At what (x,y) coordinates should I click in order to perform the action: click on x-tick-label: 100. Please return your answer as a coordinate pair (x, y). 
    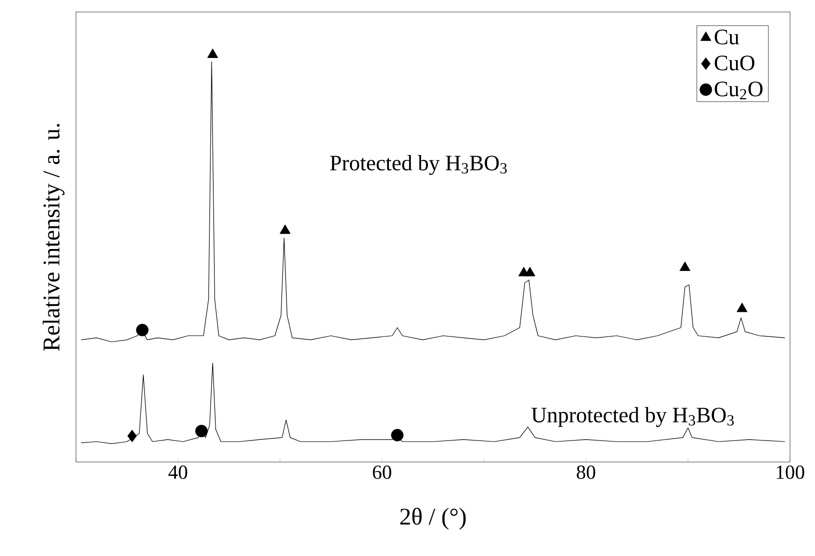
    Looking at the image, I should click on (790, 472).